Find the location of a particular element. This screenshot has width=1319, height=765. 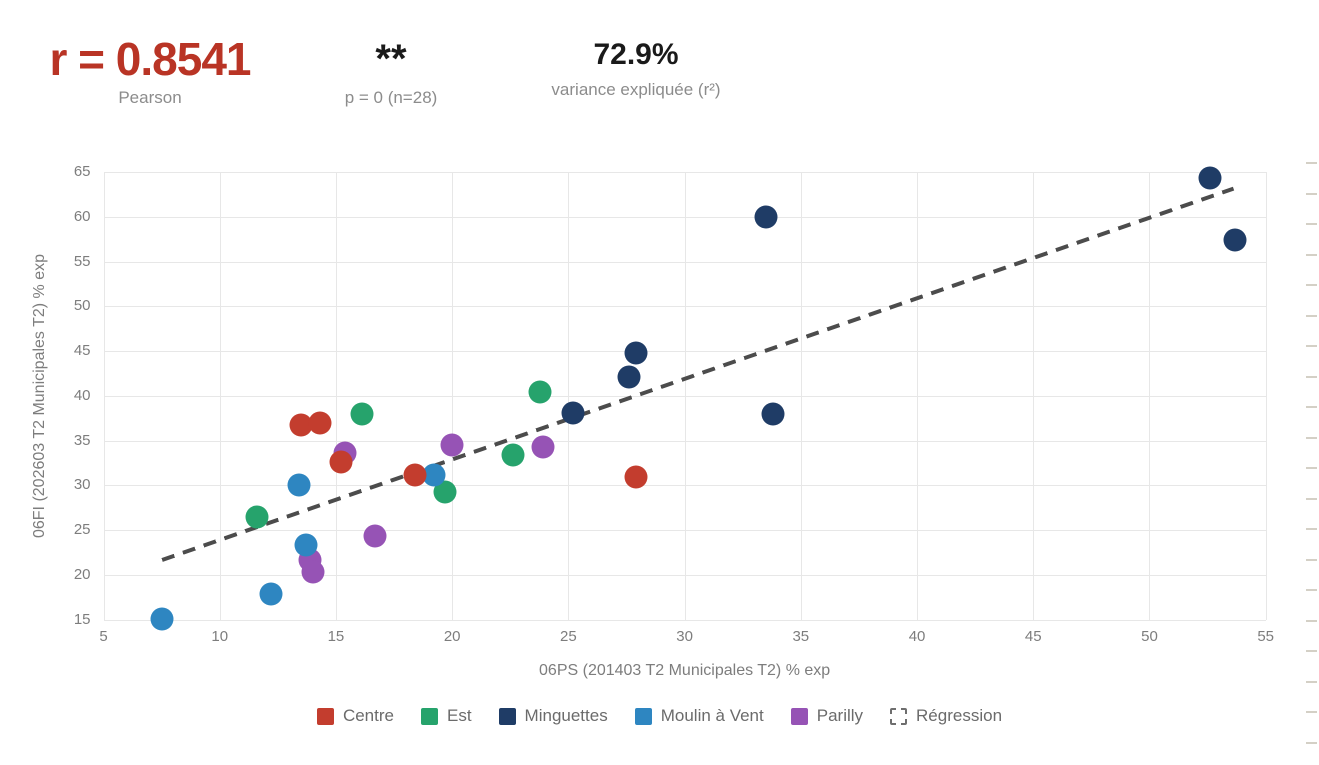

x-axis-title: 06PS (201403 T2 Municipales T2) % exp is located at coordinates (685, 670).